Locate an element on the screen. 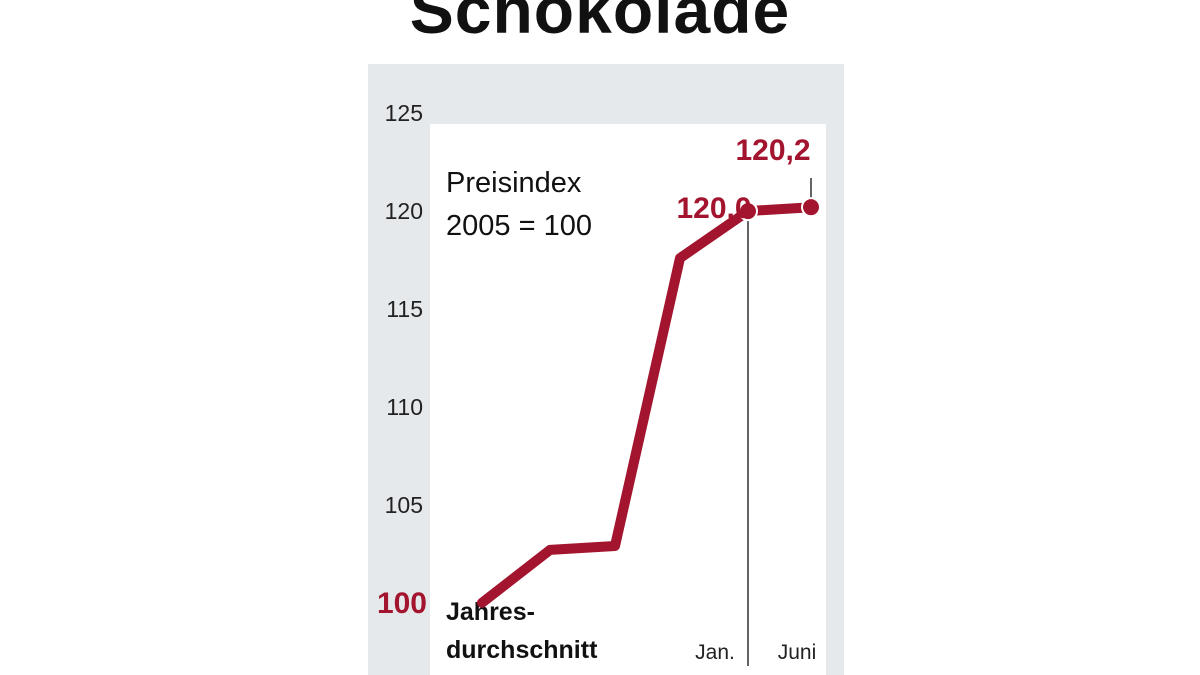 The width and height of the screenshot is (1200, 675). subtitle-line: 2005 = 100 is located at coordinates (519, 226).